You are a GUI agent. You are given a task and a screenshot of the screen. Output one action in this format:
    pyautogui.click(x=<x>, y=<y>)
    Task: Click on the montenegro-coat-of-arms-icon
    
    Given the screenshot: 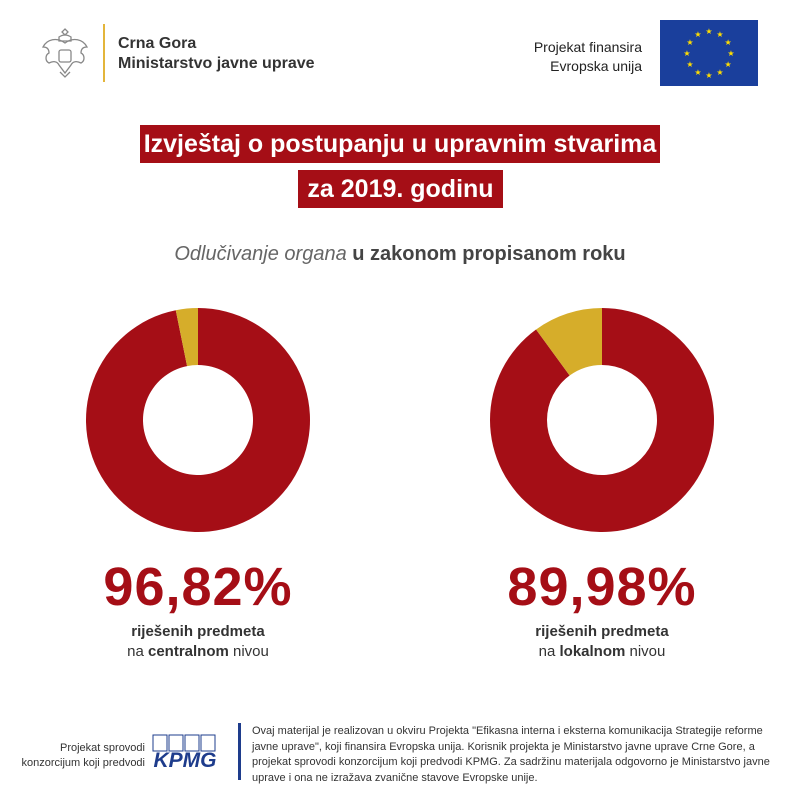 What is the action you would take?
    pyautogui.click(x=65, y=53)
    